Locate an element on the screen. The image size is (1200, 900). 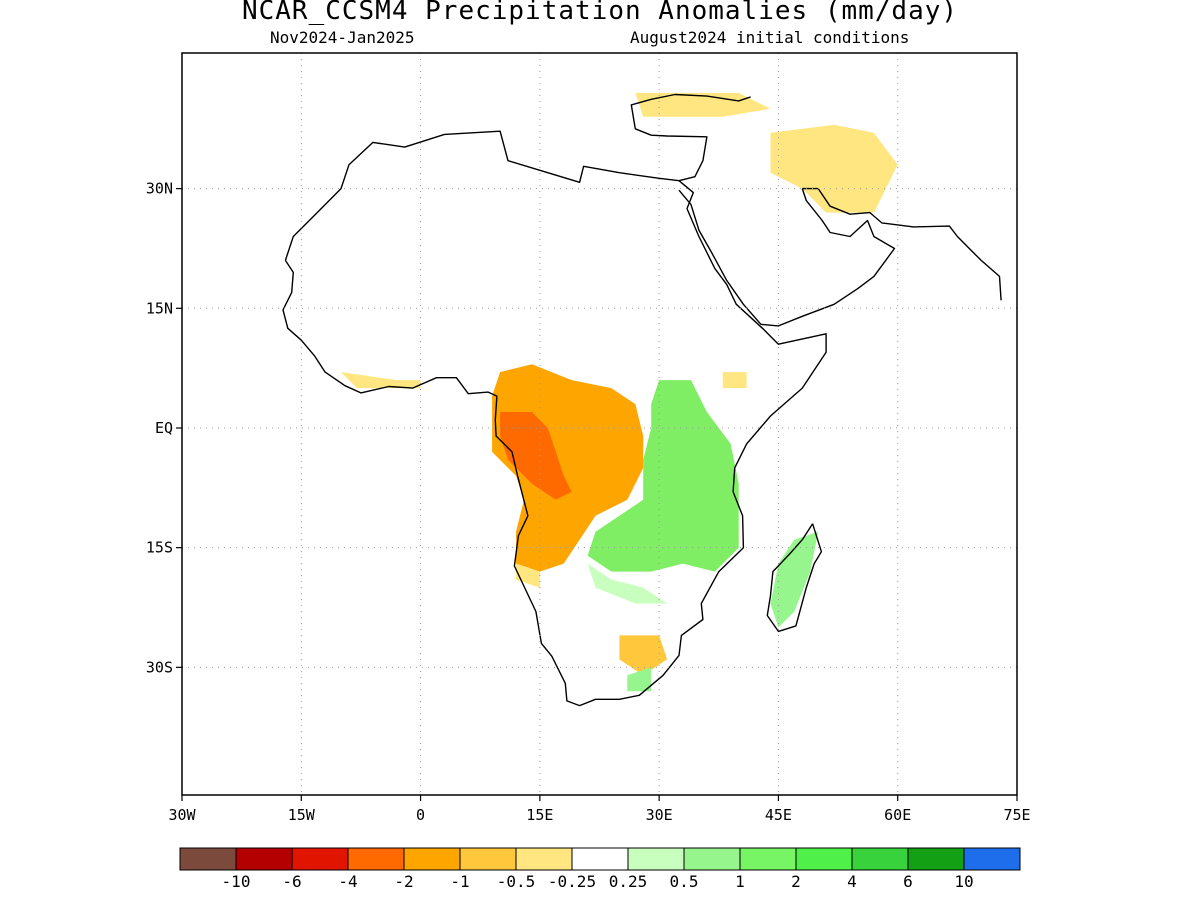
anomaly-madagascar-wet is located at coordinates (794, 579).